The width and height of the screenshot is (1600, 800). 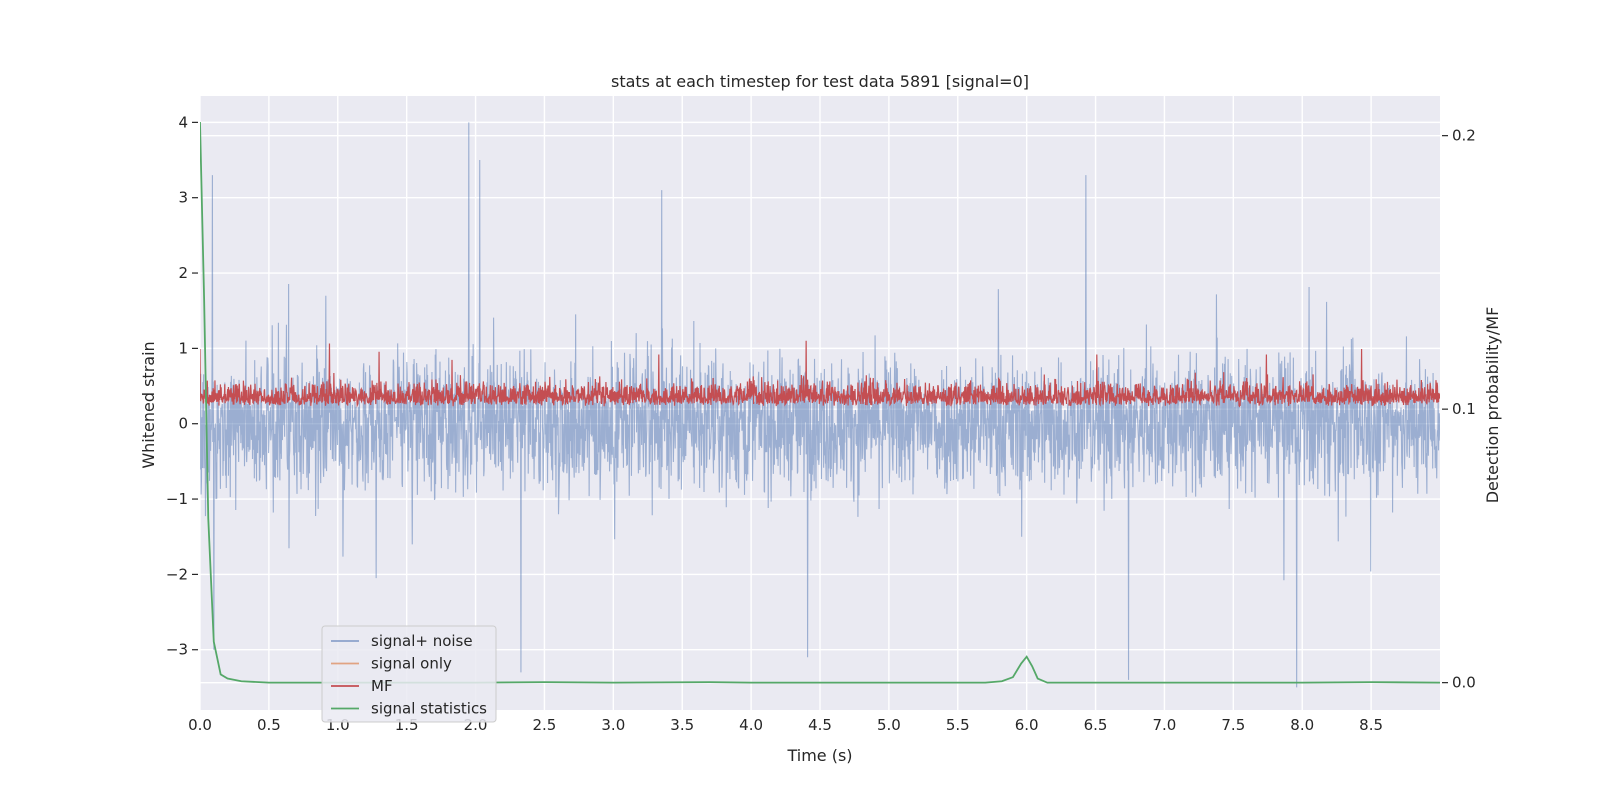 What do you see at coordinates (1027, 725) in the screenshot?
I see `x-tick-label: 6.0` at bounding box center [1027, 725].